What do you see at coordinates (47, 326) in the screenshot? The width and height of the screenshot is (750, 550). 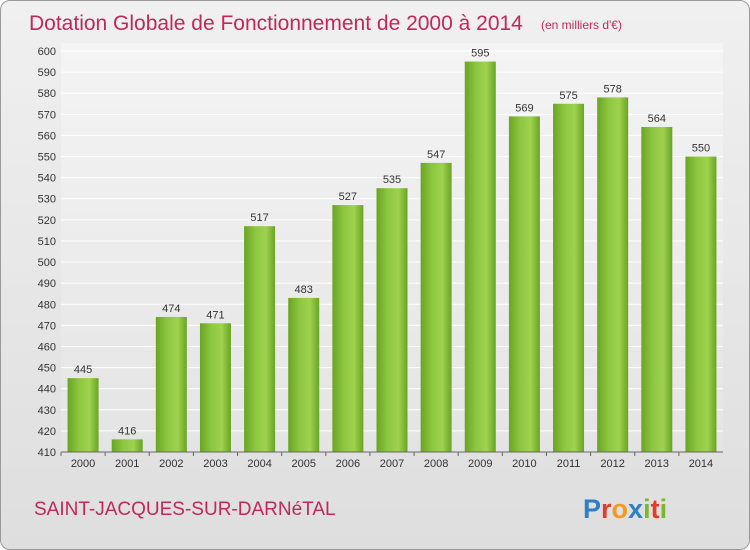 I see `y-tick-label: 470` at bounding box center [47, 326].